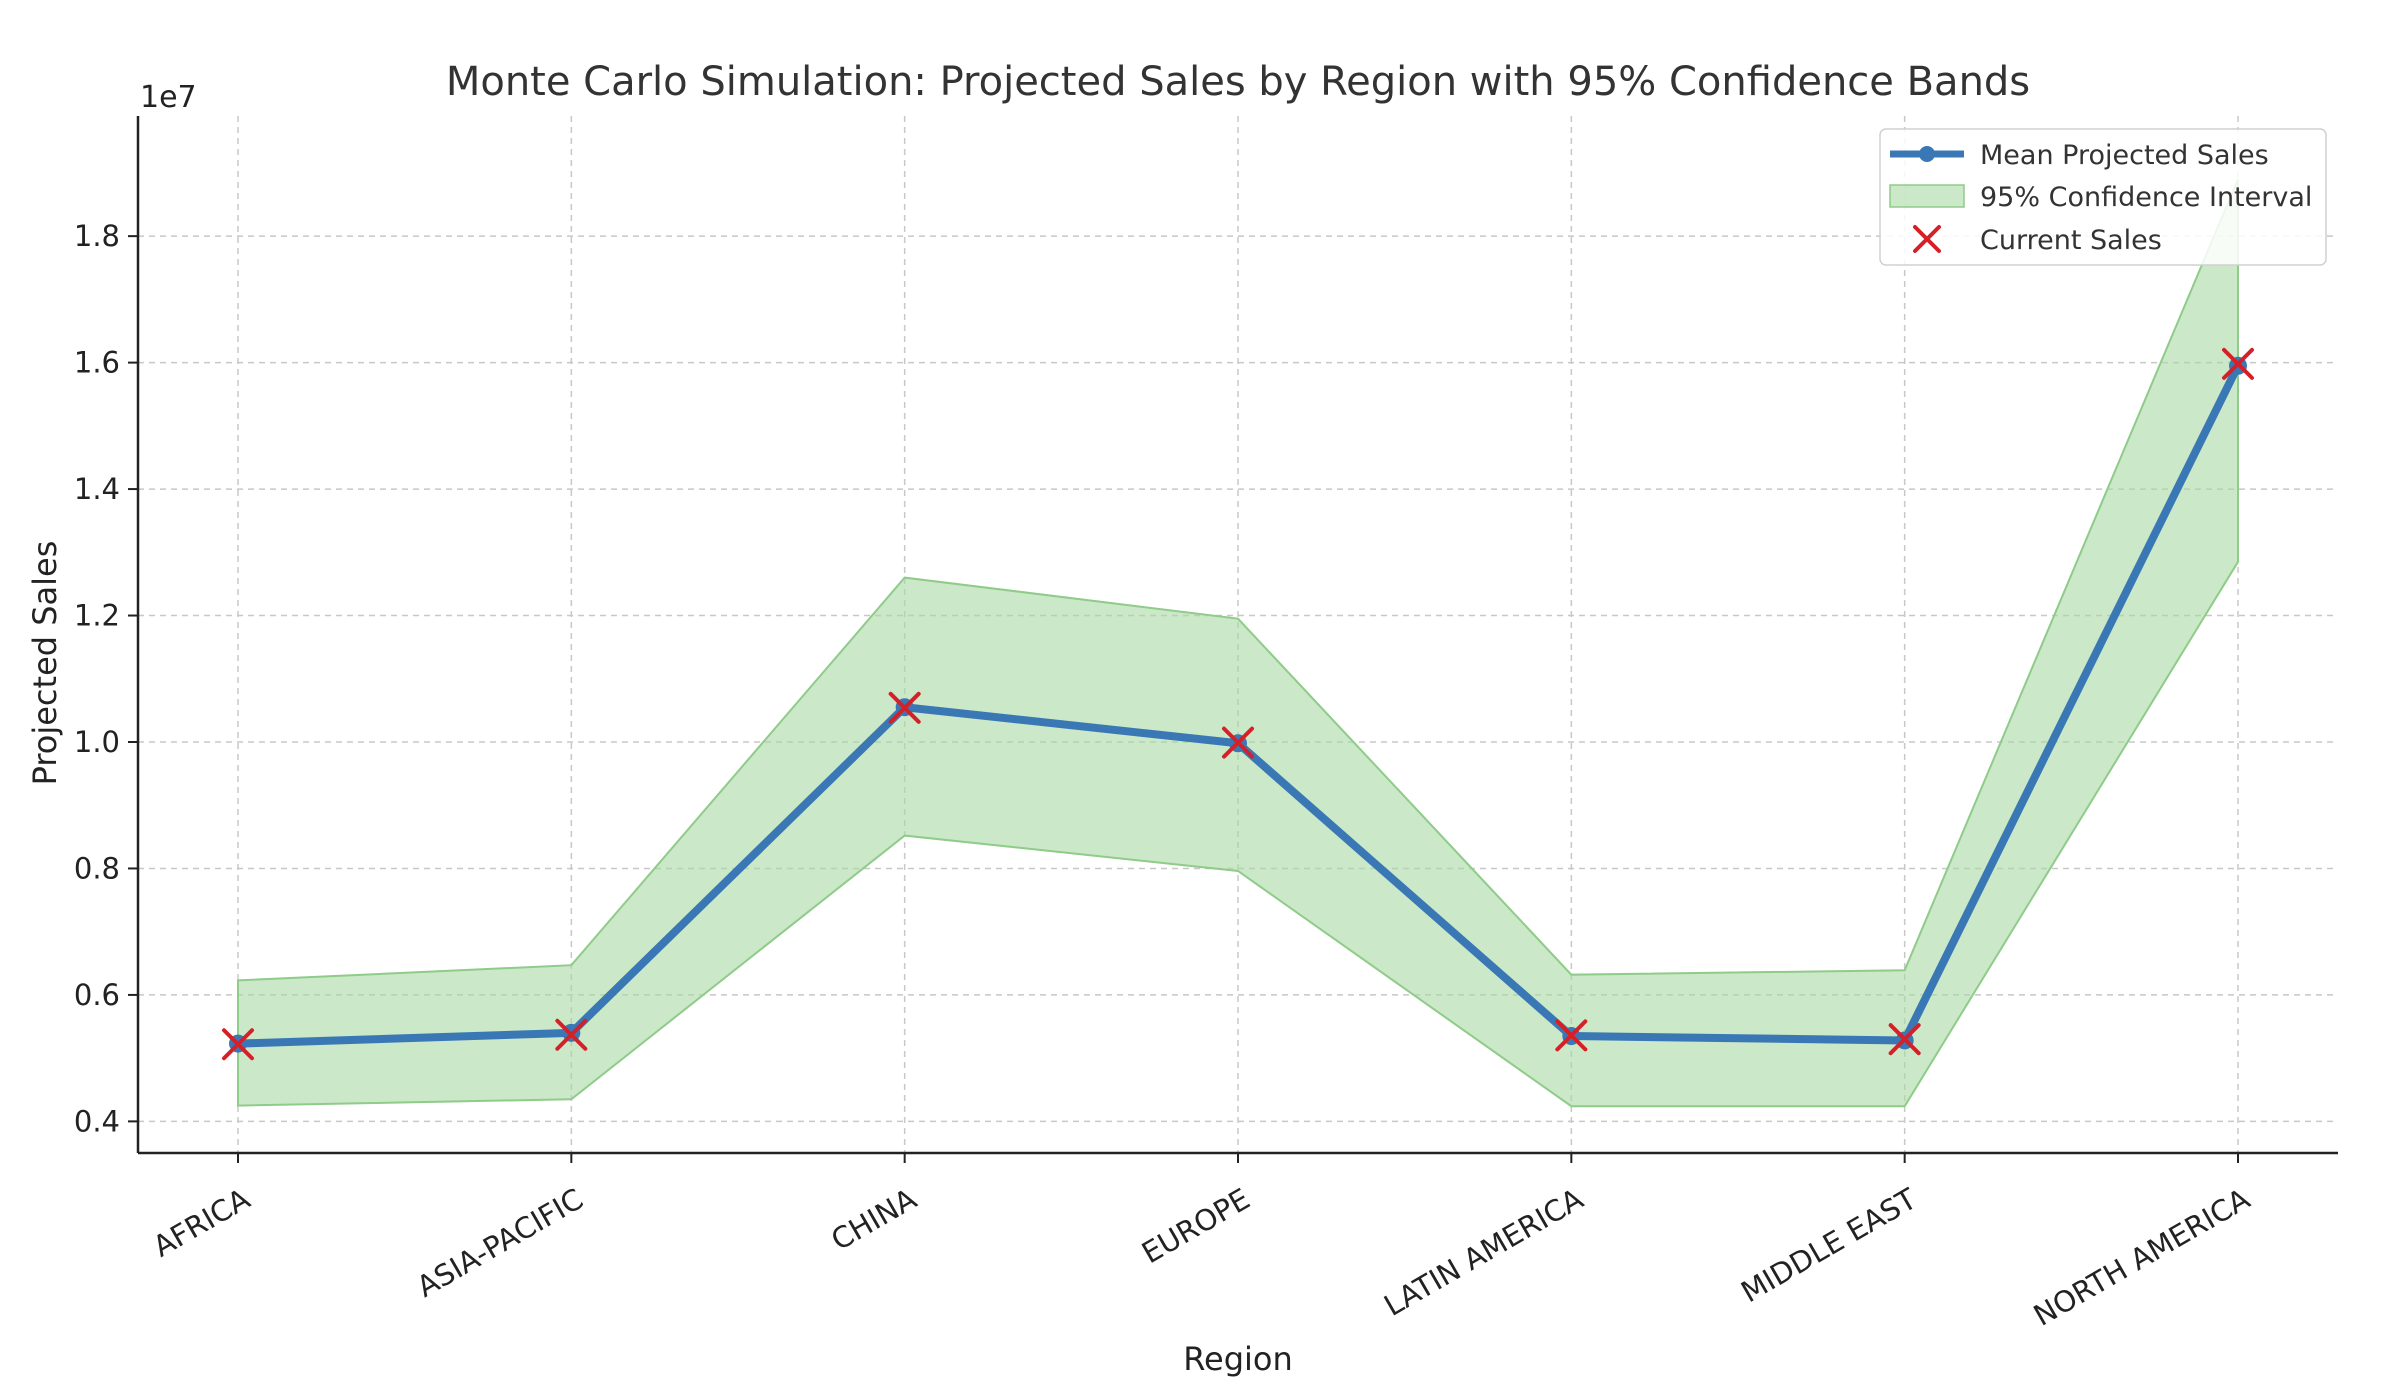  Describe the element at coordinates (97, 616) in the screenshot. I see `y-tick-label: 1.2` at that location.